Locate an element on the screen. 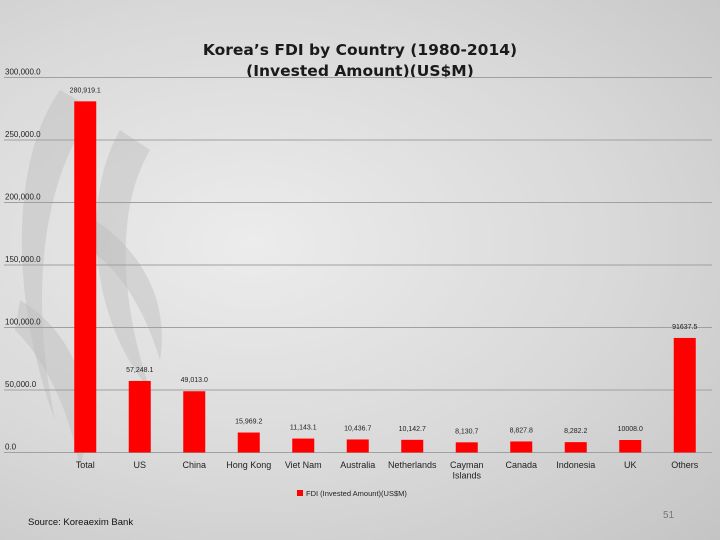  data-label: 15,969.2 is located at coordinates (248, 422).